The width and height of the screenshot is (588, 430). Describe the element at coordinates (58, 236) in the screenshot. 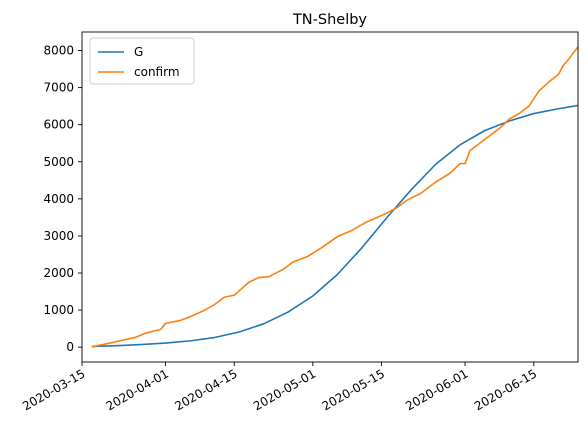

I see `y-tick-label: 3000` at that location.